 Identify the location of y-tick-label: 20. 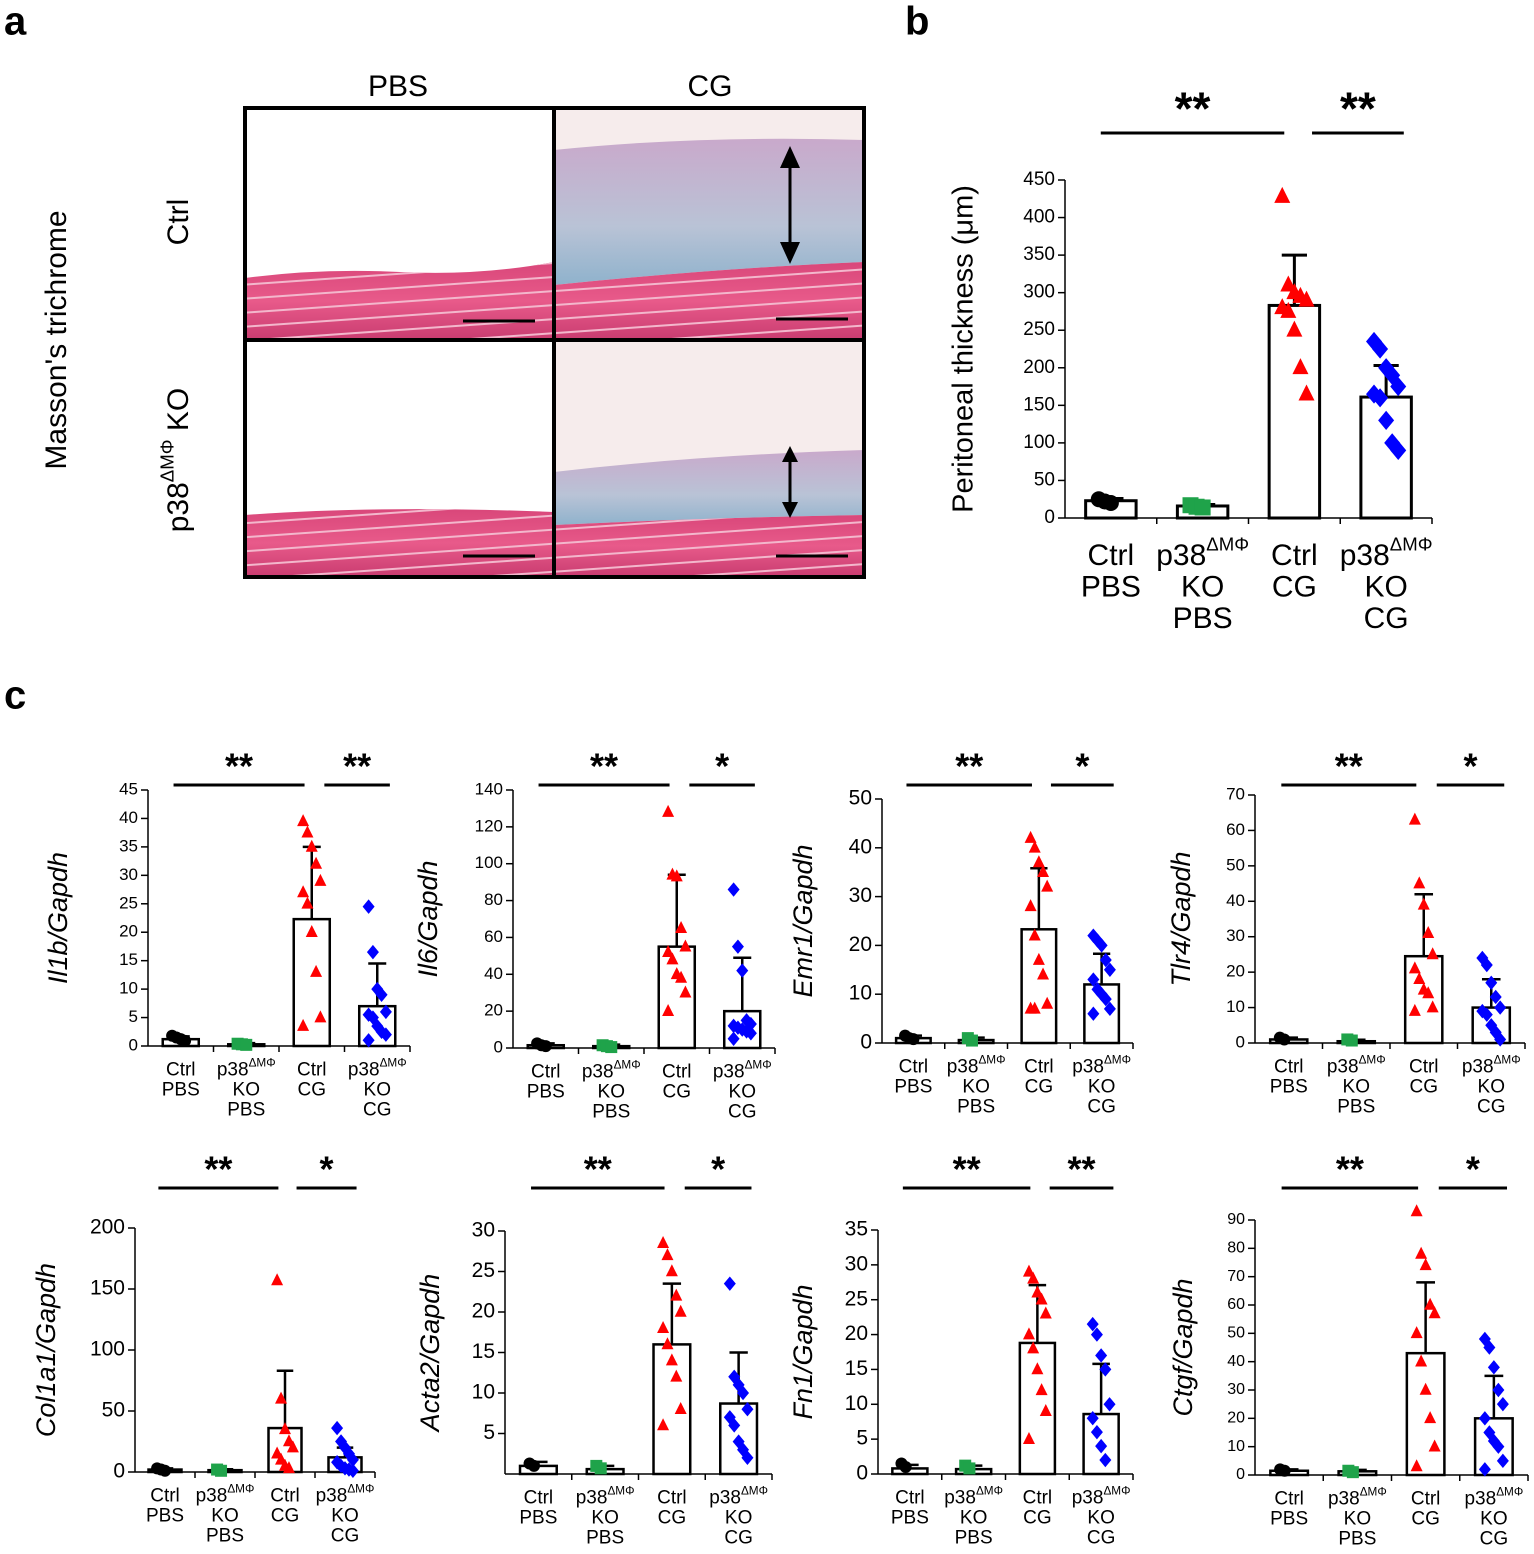
(860, 944).